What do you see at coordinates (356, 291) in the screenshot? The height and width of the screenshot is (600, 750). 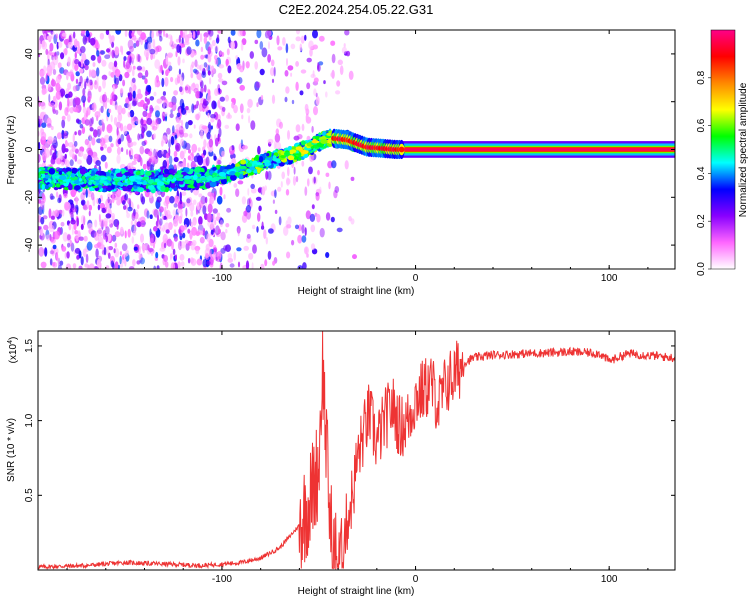 I see `spectrogram-xlabel: Height of straight line (km)` at bounding box center [356, 291].